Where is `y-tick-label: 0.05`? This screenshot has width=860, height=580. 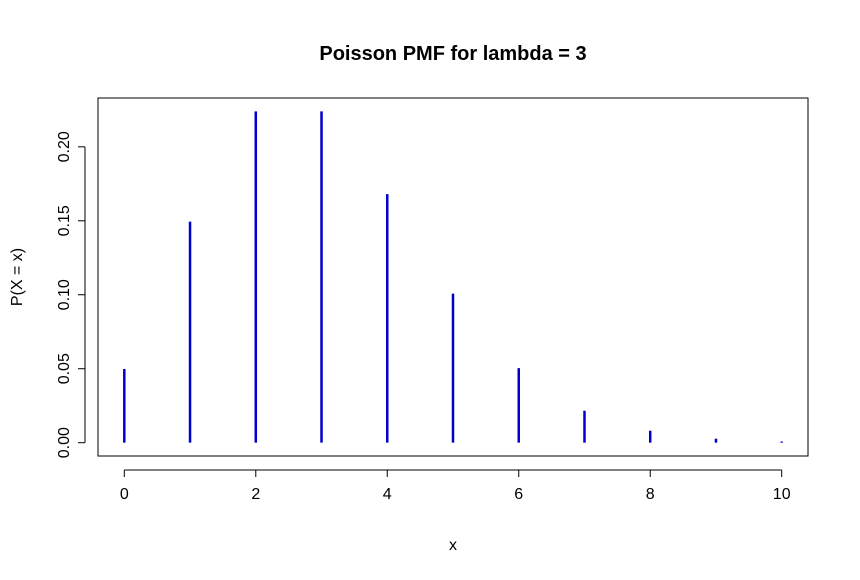
y-tick-label: 0.05 is located at coordinates (64, 368).